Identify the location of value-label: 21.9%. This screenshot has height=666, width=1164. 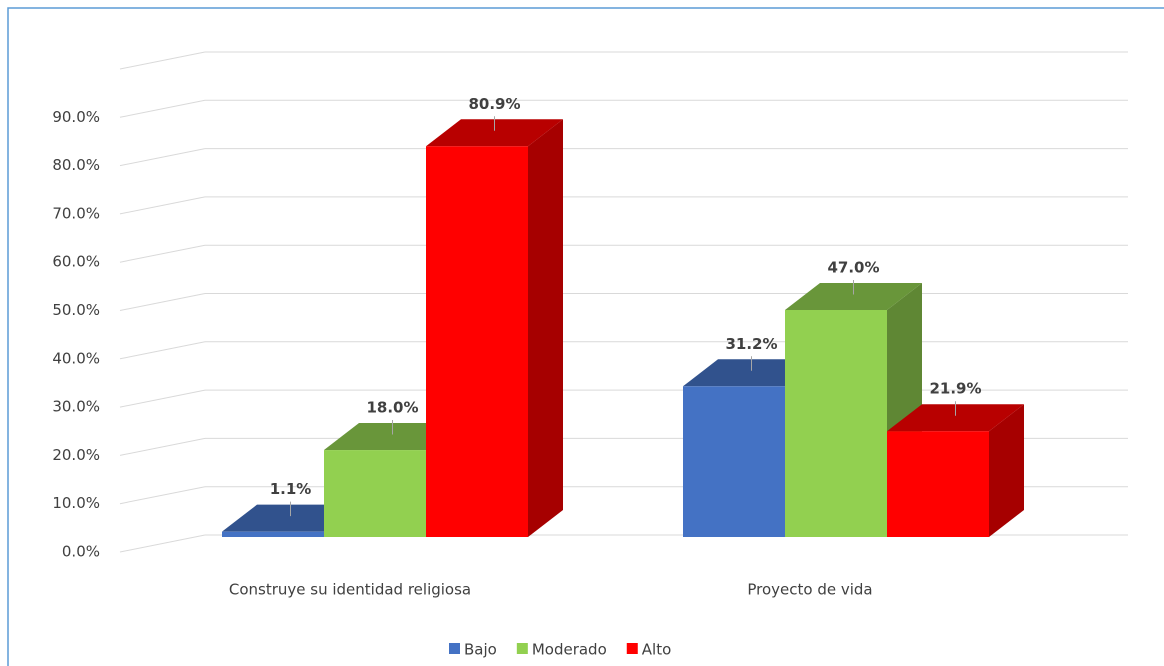
(955, 389).